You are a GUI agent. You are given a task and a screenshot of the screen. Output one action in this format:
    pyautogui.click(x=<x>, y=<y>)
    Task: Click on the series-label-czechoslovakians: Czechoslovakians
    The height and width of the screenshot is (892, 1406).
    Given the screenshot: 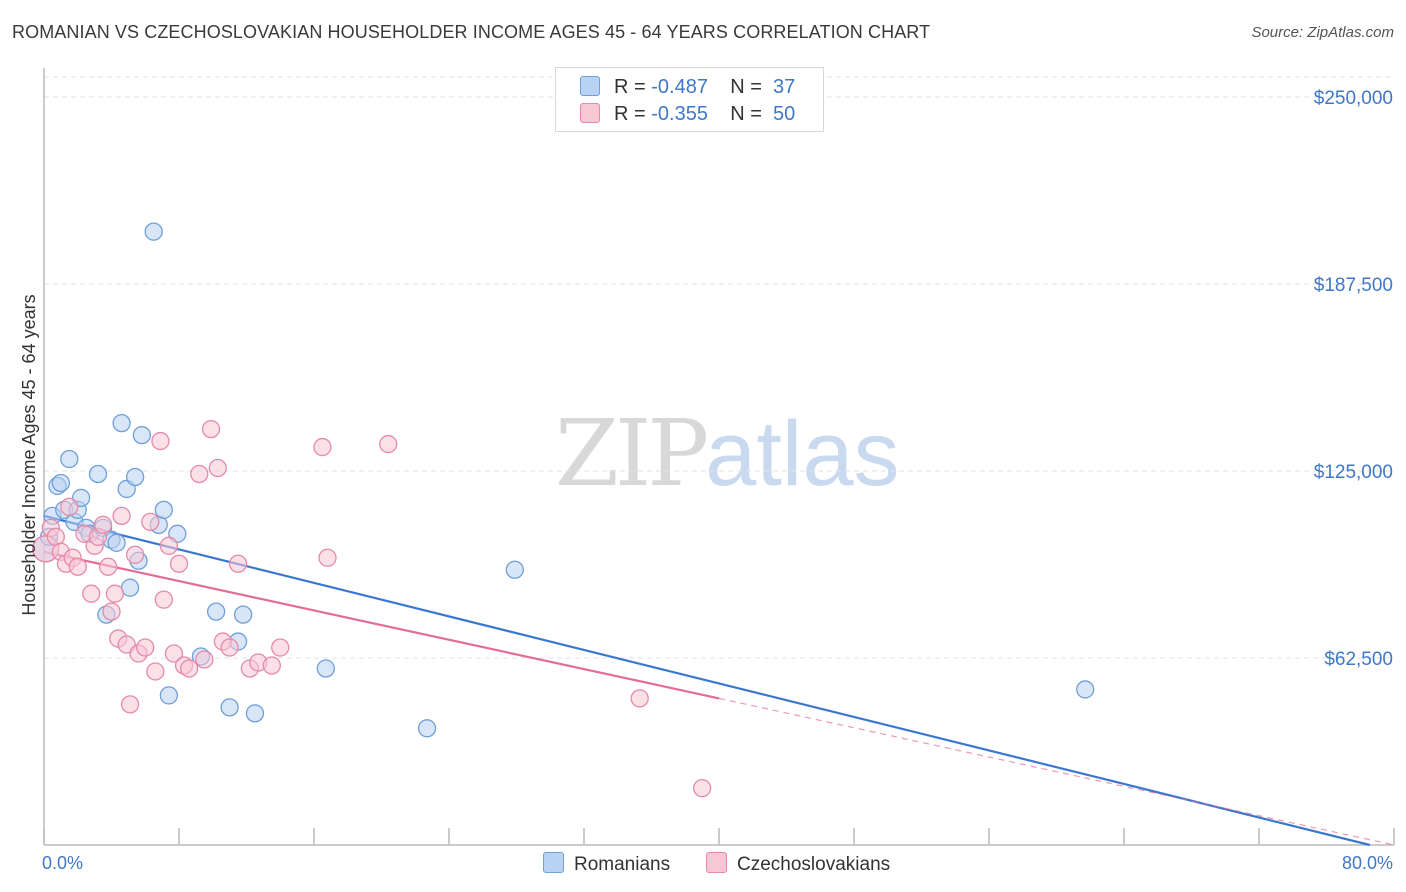 What is the action you would take?
    pyautogui.click(x=814, y=864)
    